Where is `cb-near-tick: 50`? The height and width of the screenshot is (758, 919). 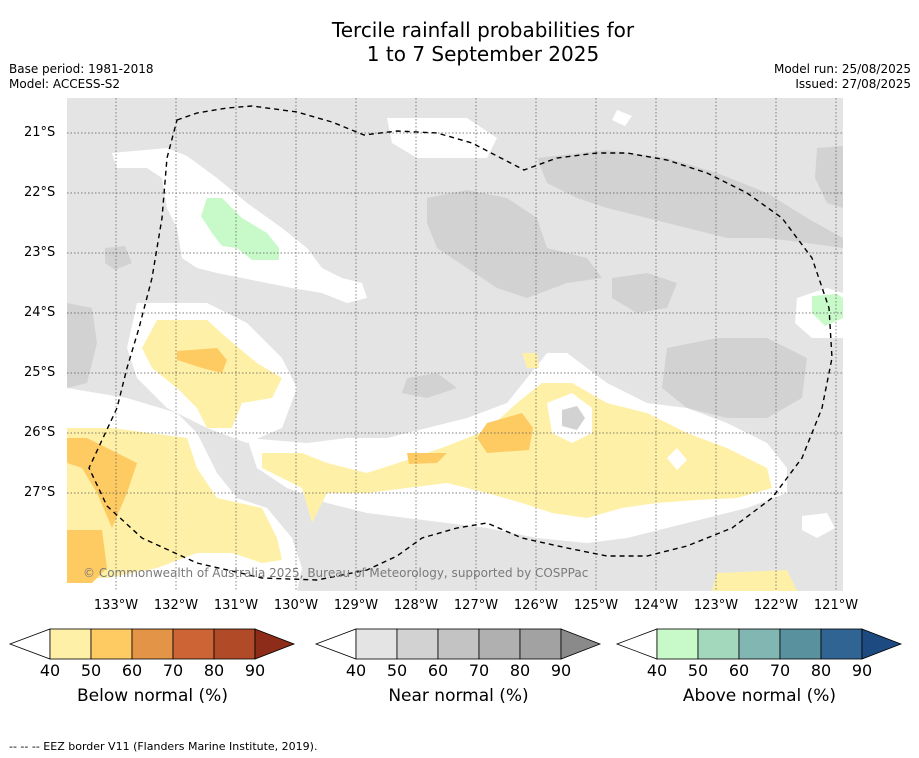 cb-near-tick: 50 is located at coordinates (397, 670).